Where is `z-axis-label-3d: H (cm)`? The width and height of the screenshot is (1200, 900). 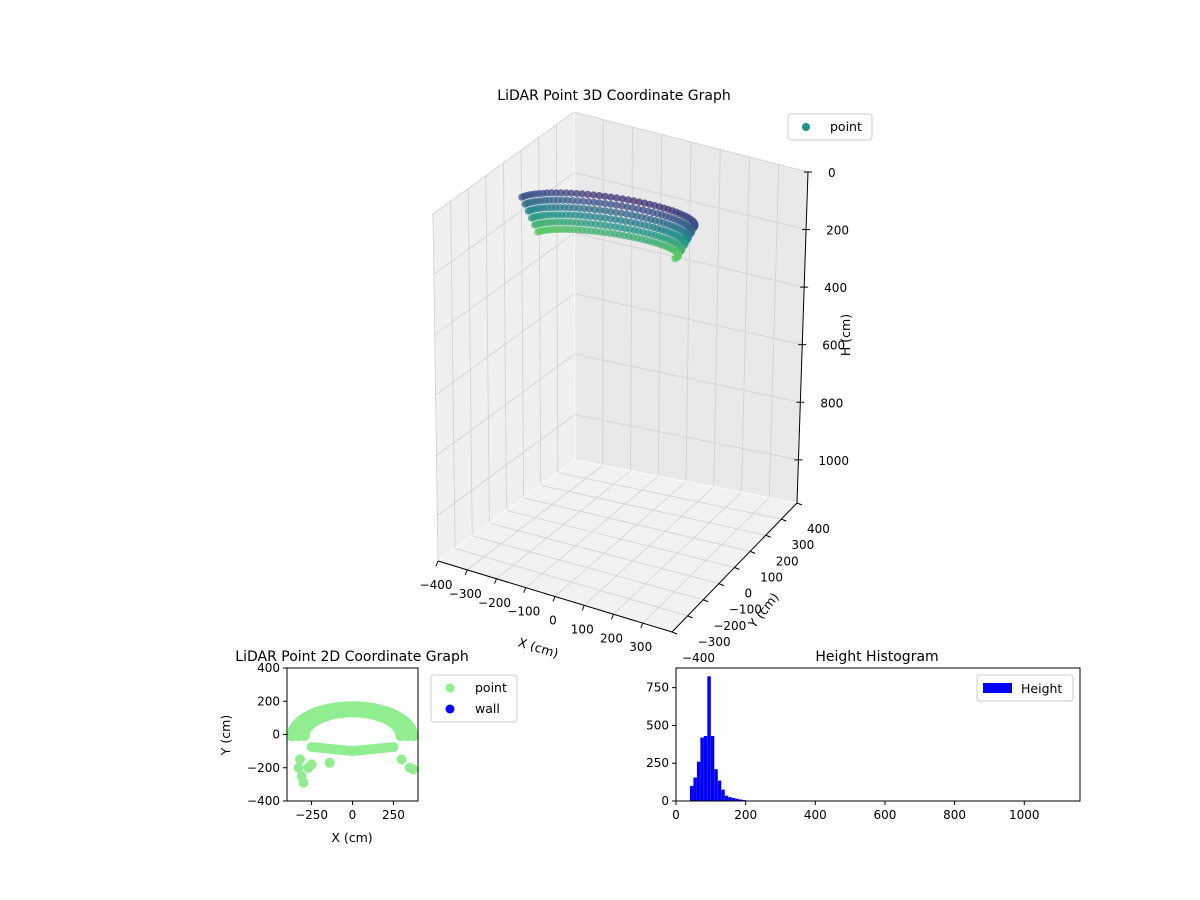 z-axis-label-3d: H (cm) is located at coordinates (845, 335).